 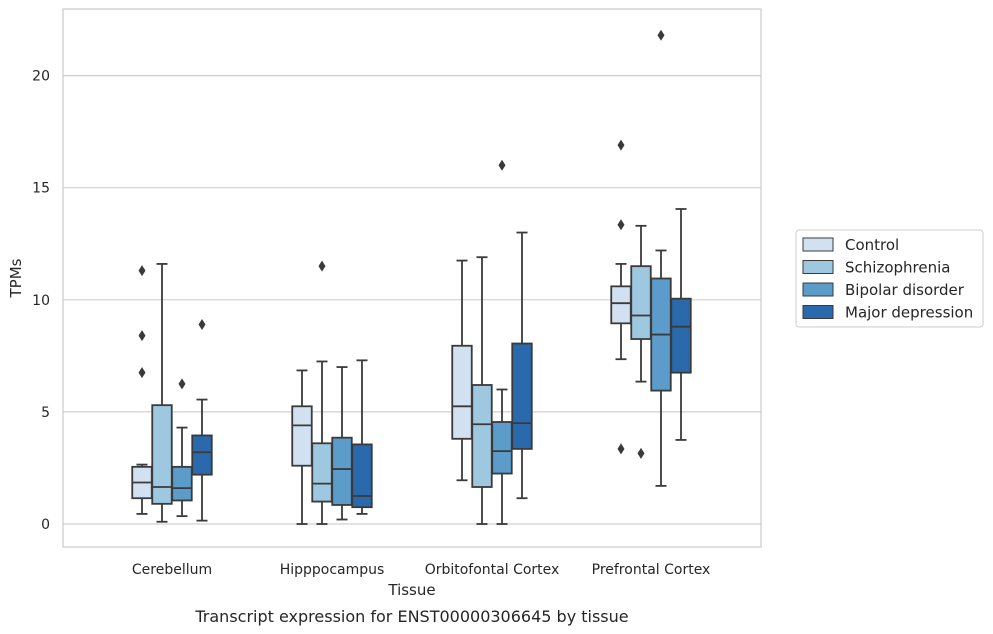 What do you see at coordinates (905, 290) in the screenshot?
I see `legend-label-bipolar-disorder: Bipolar disorder` at bounding box center [905, 290].